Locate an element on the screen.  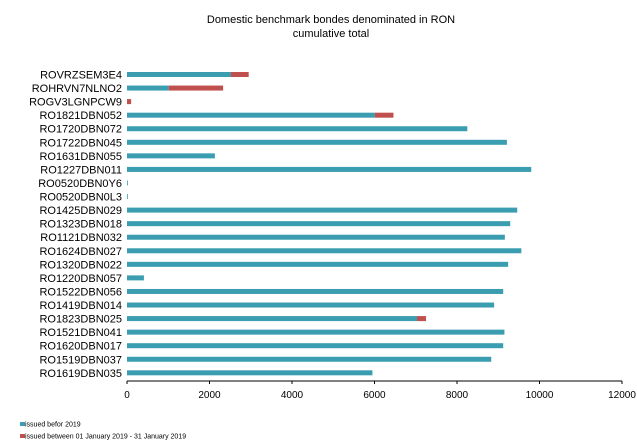
chart-subtitle: cumulative total is located at coordinates (331, 34).